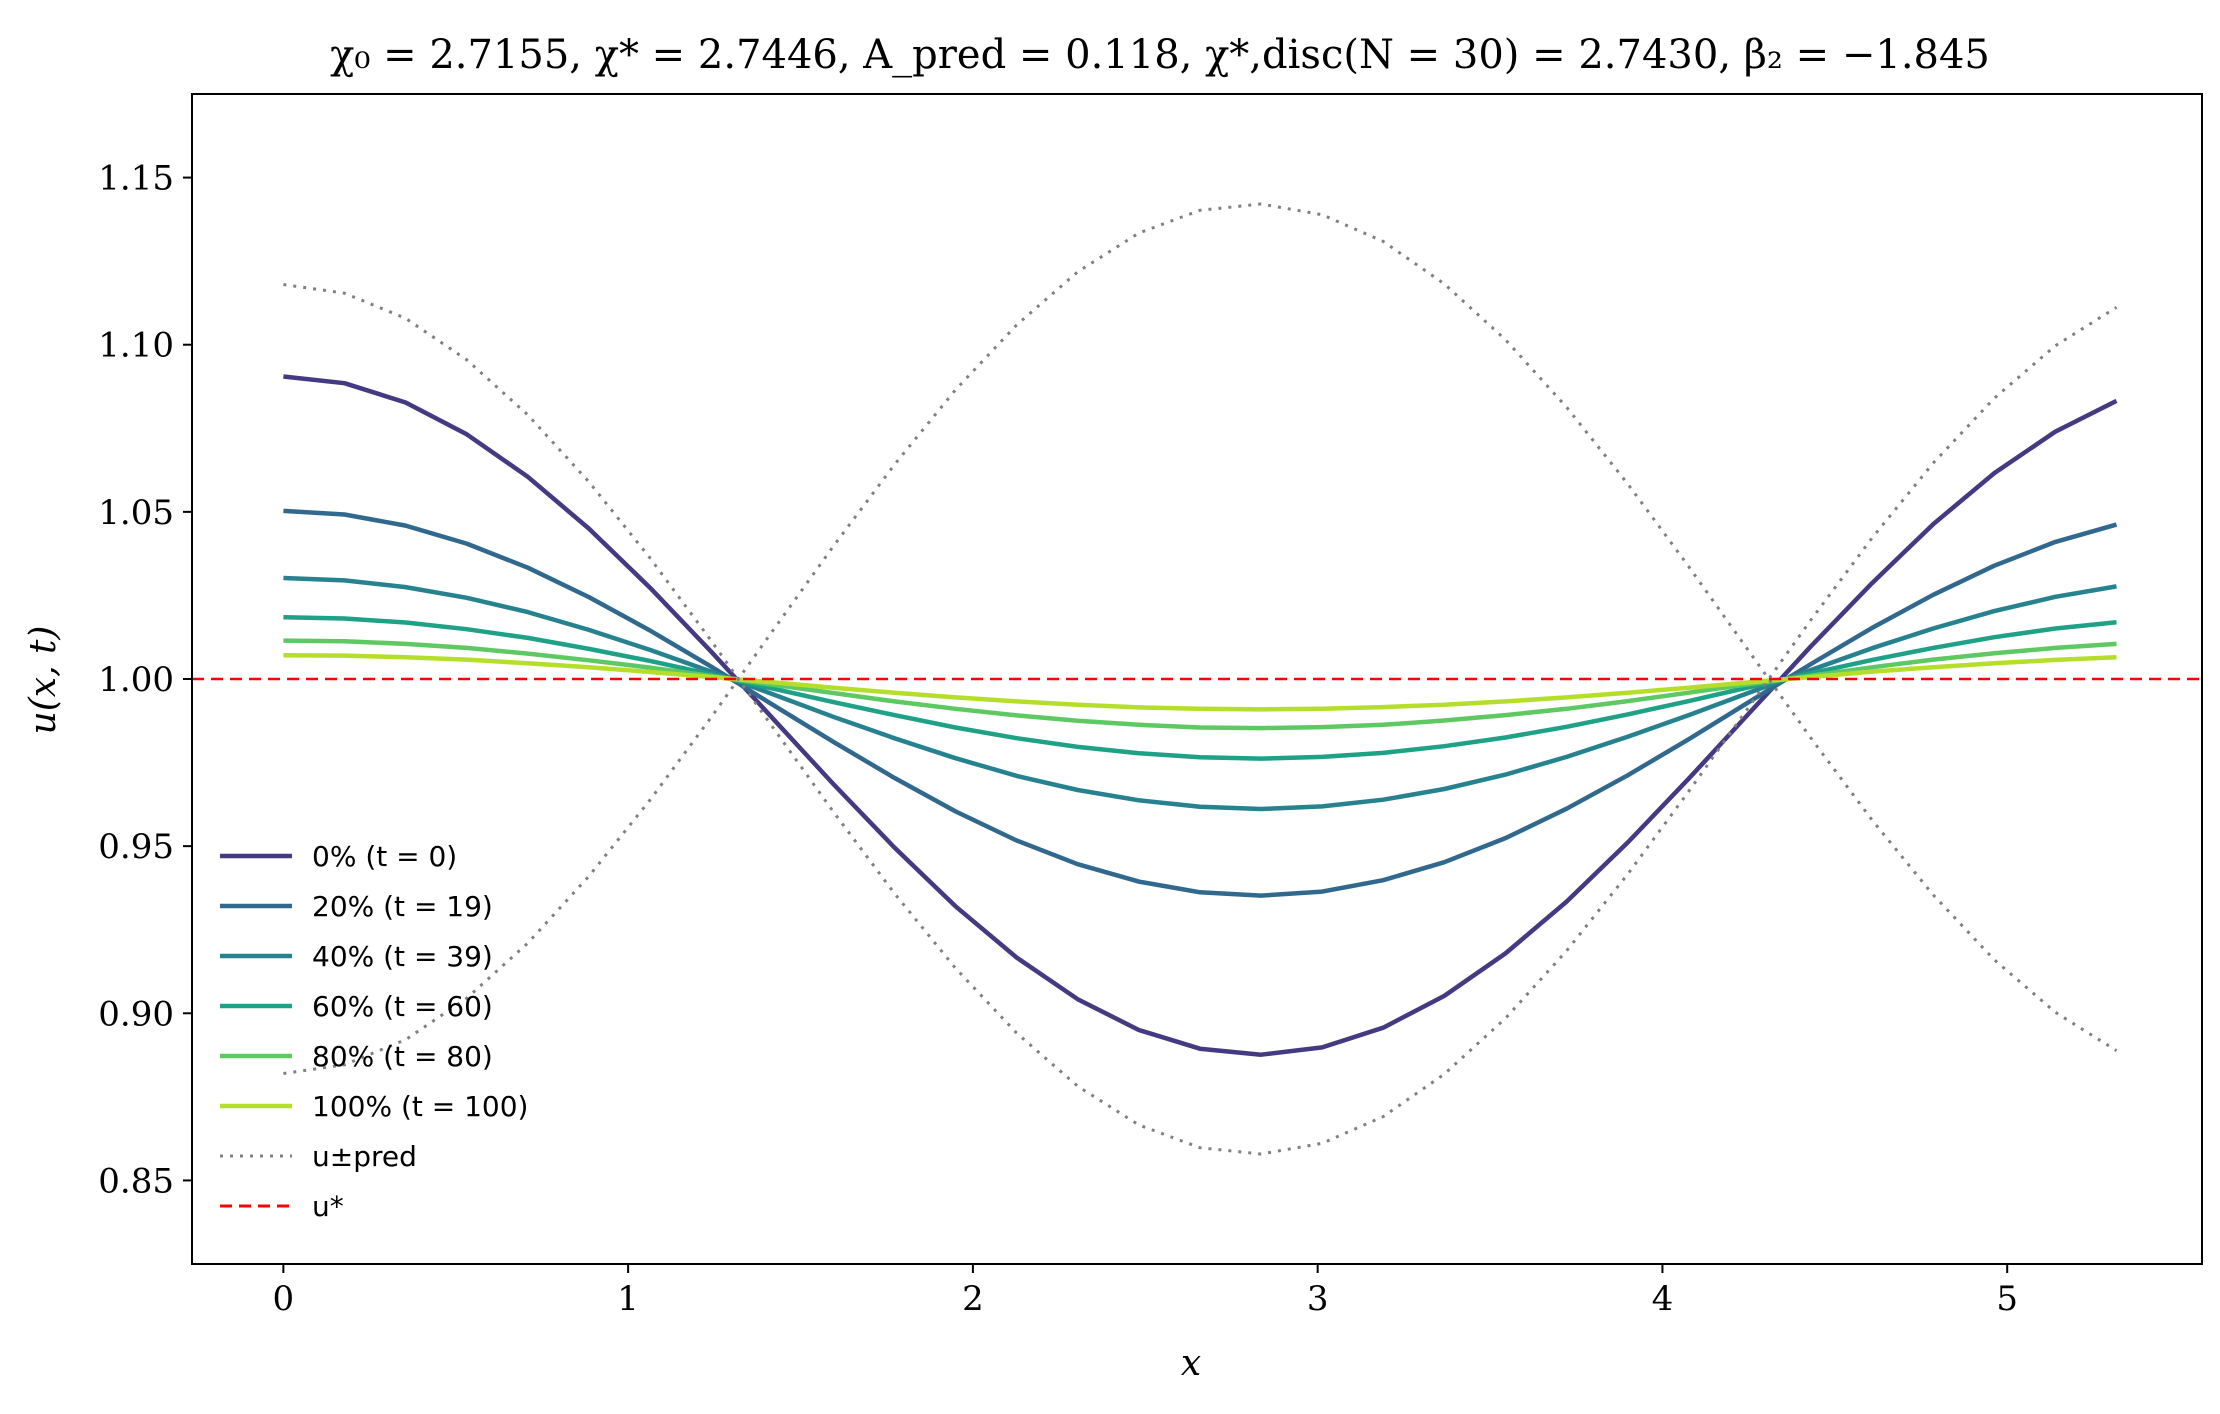  What do you see at coordinates (1663, 1299) in the screenshot?
I see `x-tick-label: 4` at bounding box center [1663, 1299].